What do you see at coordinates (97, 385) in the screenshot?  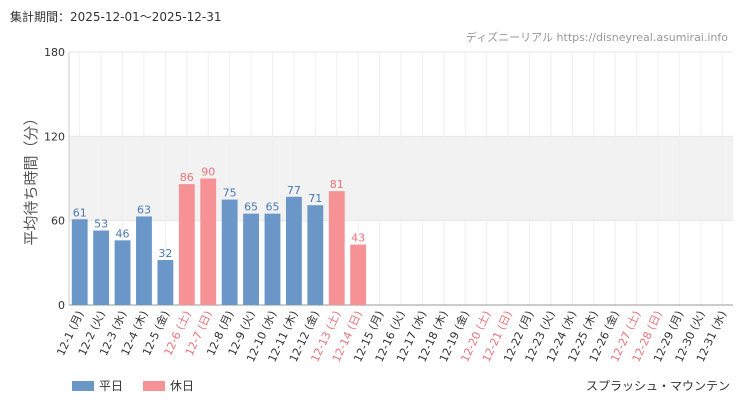 I see `legend-item-weekday: 平日` at bounding box center [97, 385].